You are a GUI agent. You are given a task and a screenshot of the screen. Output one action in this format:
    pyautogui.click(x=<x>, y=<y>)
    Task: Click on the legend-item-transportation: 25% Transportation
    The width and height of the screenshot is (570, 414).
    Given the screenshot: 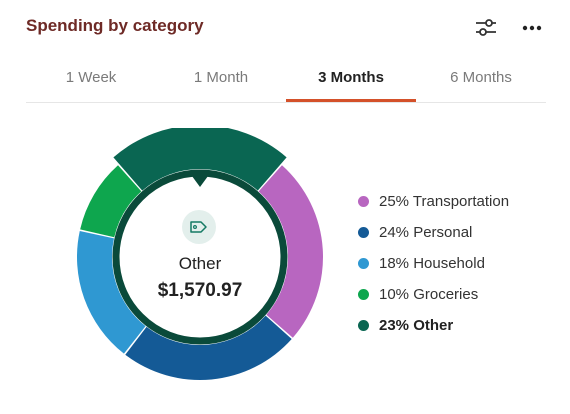 What is the action you would take?
    pyautogui.click(x=458, y=201)
    